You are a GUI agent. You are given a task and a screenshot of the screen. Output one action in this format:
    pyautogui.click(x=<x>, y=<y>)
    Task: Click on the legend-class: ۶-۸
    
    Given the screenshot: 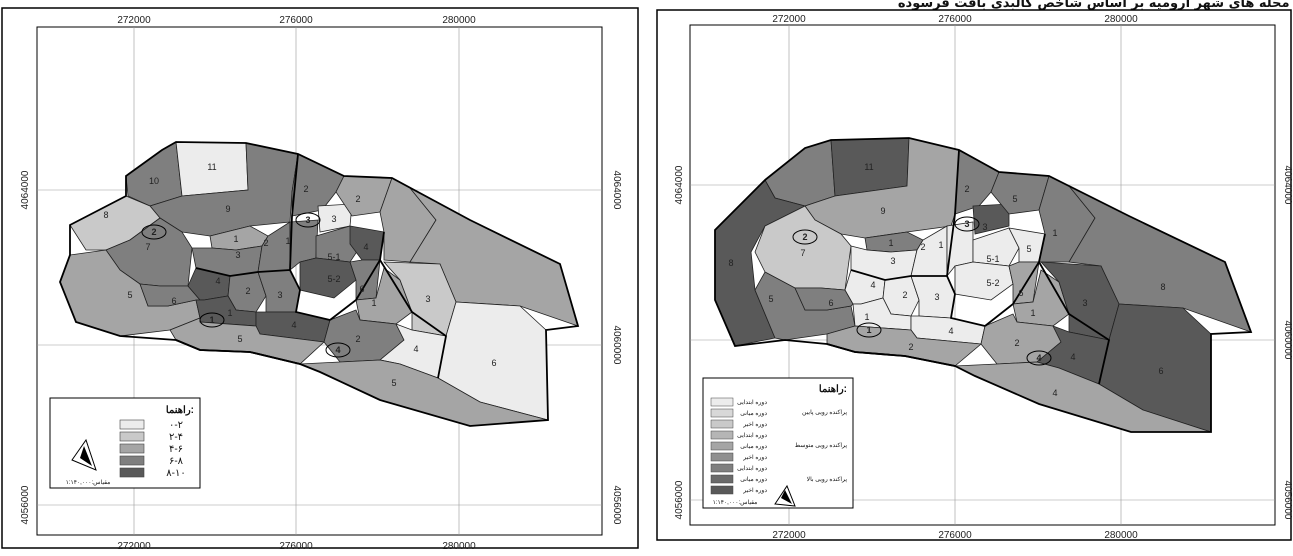 What is the action you would take?
    pyautogui.click(x=176, y=461)
    